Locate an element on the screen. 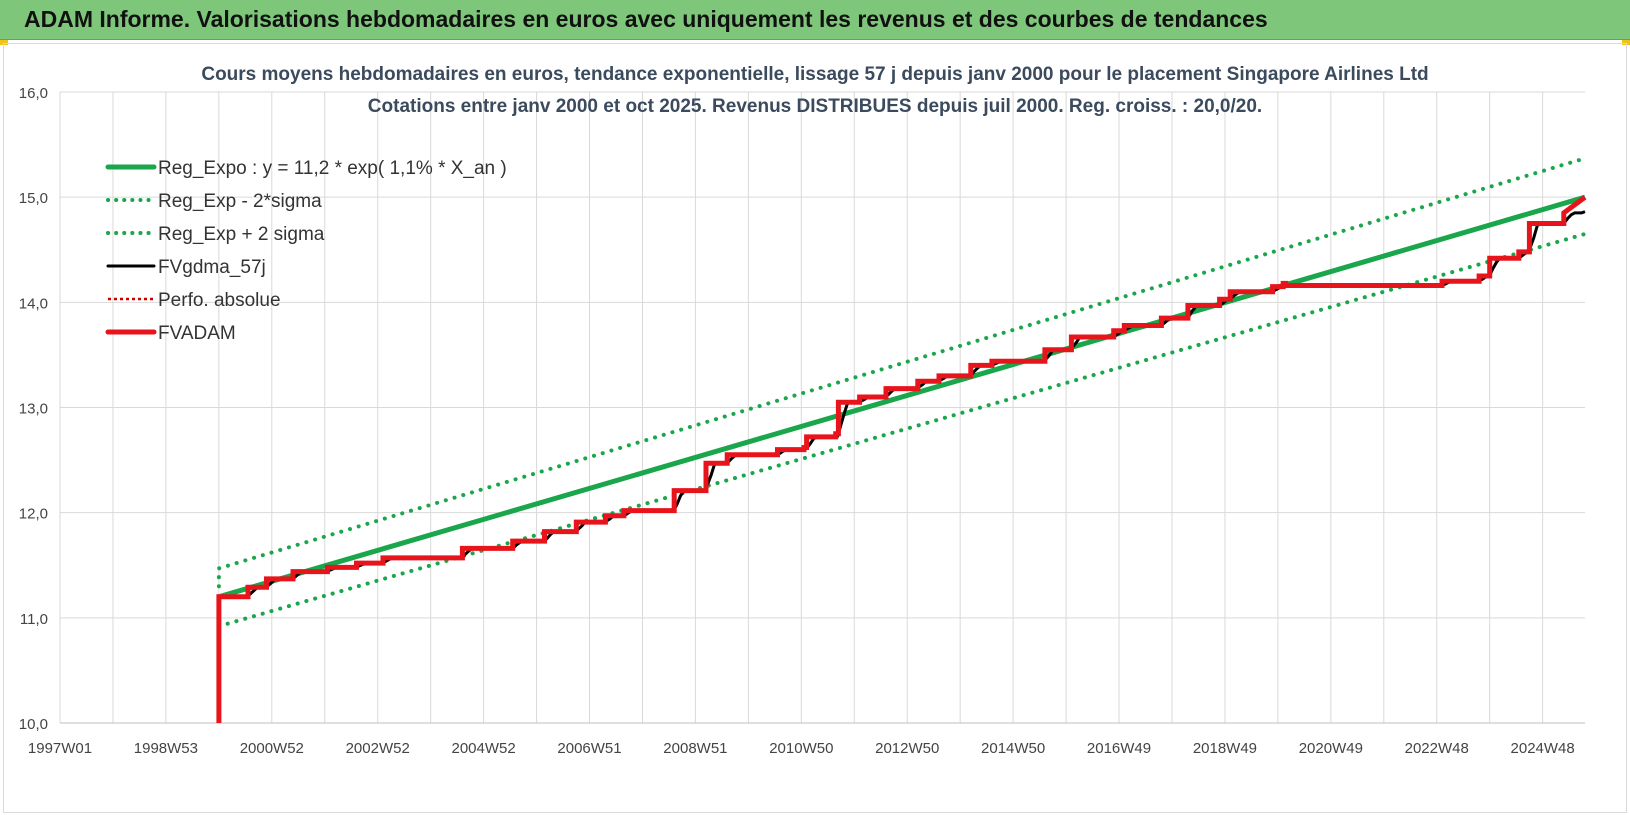 The height and width of the screenshot is (815, 1630). y-axis-ticks: 10,0 11,0 12,0 13,0 14,0 15,0 16,0 is located at coordinates (33, 409).